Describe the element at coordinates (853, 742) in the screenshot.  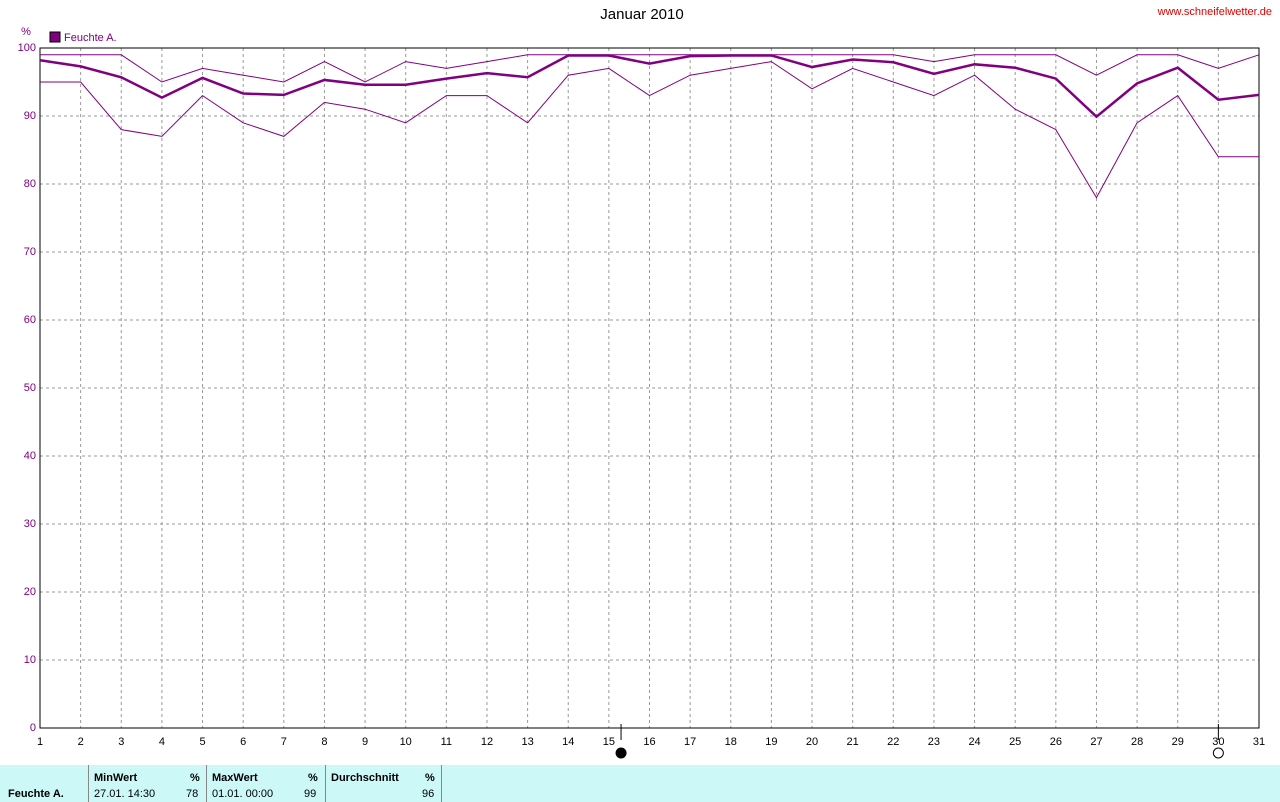
I see `x-tick-label: 21` at that location.